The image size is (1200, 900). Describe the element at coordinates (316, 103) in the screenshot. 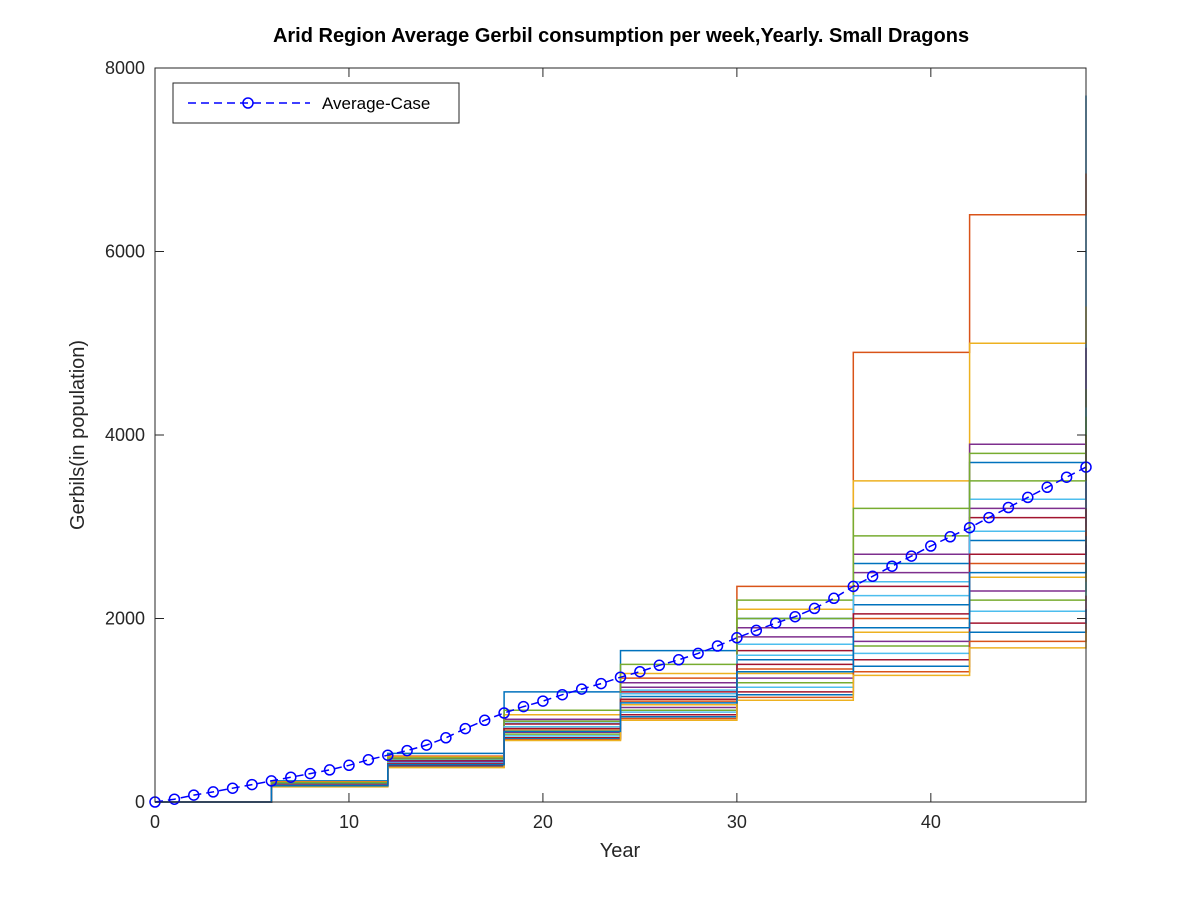

I see `legend: Average-Case` at that location.